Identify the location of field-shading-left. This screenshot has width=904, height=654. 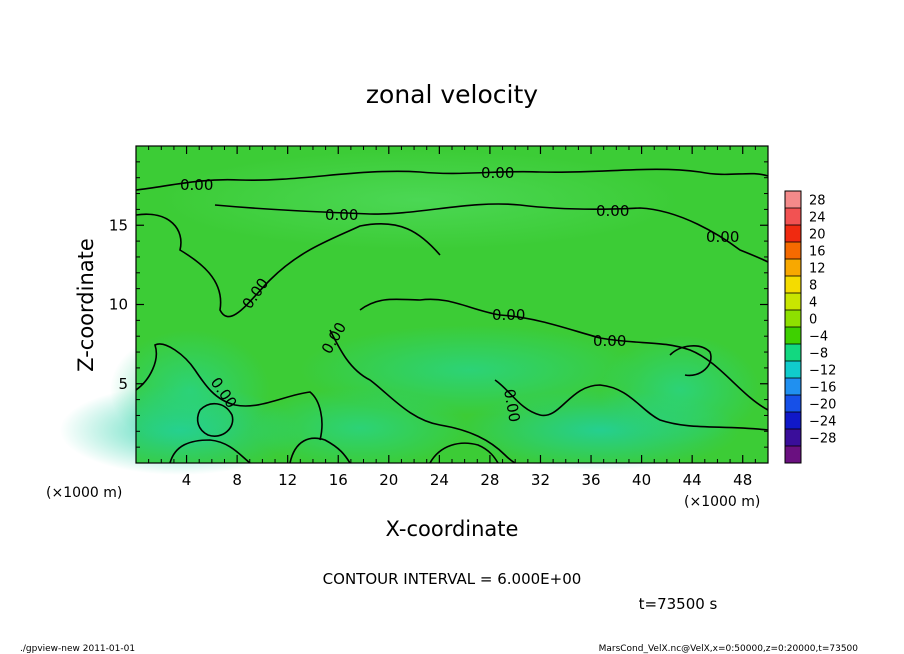
(190, 390).